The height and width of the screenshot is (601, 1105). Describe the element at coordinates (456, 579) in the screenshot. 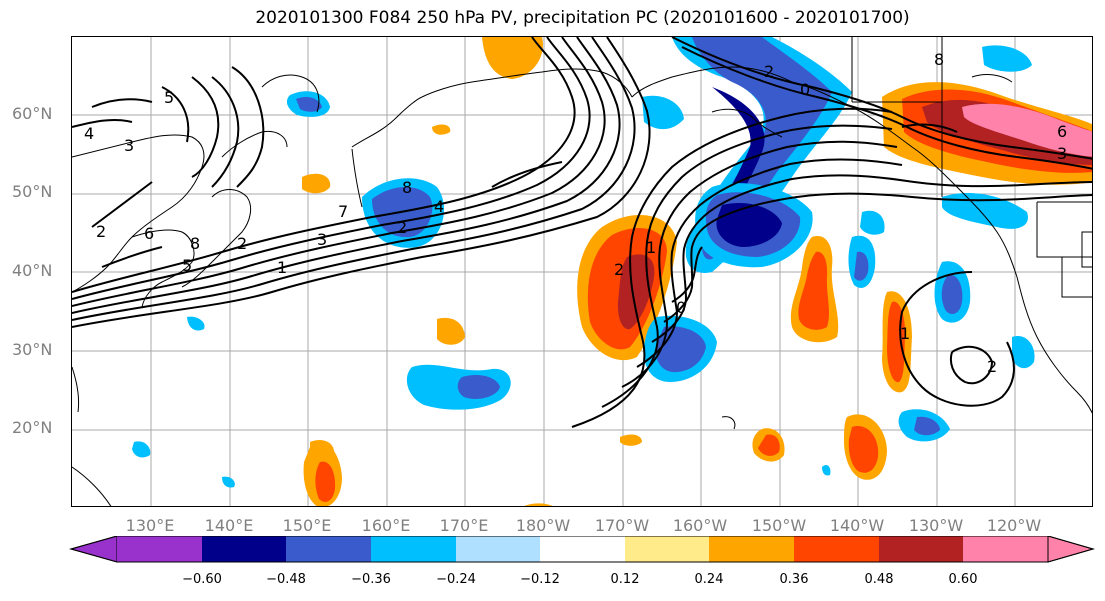

I see `colorbar-tick: −0.24` at that location.